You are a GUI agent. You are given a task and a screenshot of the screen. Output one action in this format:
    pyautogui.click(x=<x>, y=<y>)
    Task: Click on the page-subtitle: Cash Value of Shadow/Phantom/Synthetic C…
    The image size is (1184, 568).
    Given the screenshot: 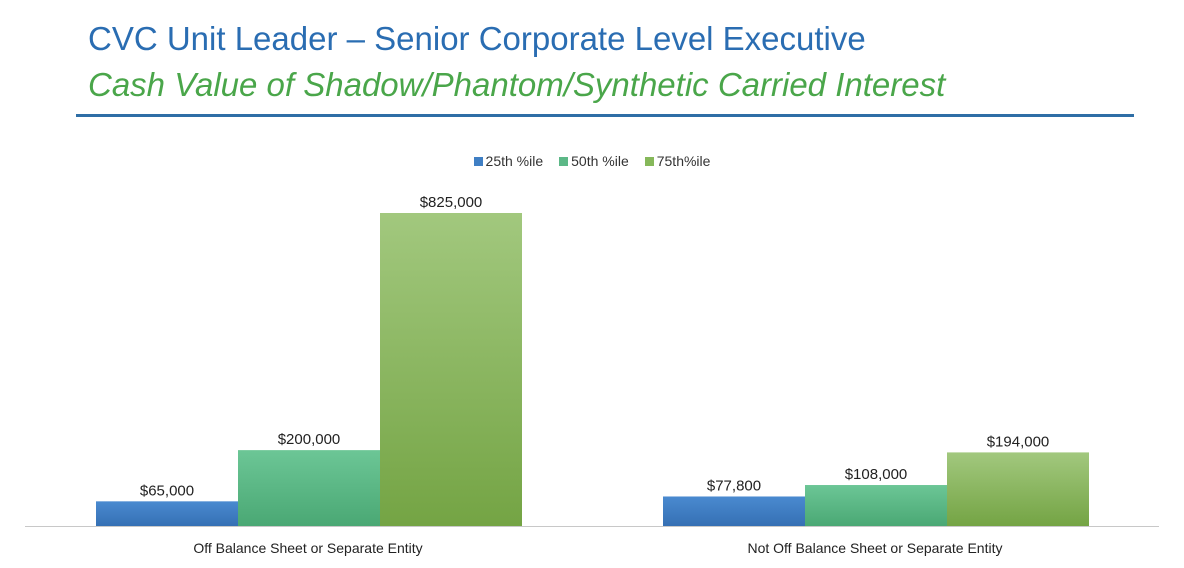 What is the action you would take?
    pyautogui.click(x=517, y=84)
    